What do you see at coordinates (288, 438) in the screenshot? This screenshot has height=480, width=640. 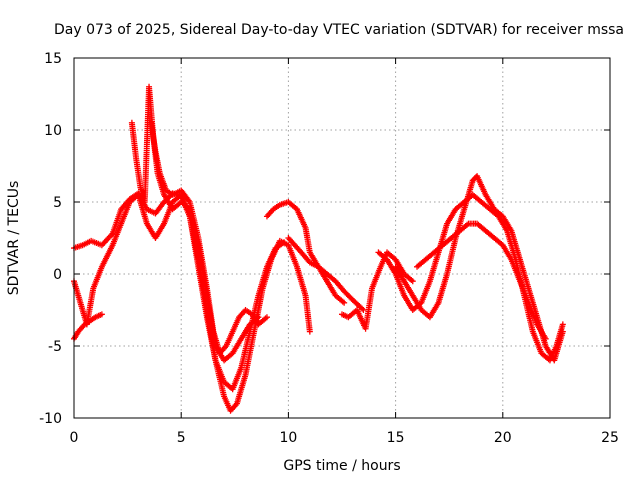 I see `x-tick-label: 10` at bounding box center [288, 438].